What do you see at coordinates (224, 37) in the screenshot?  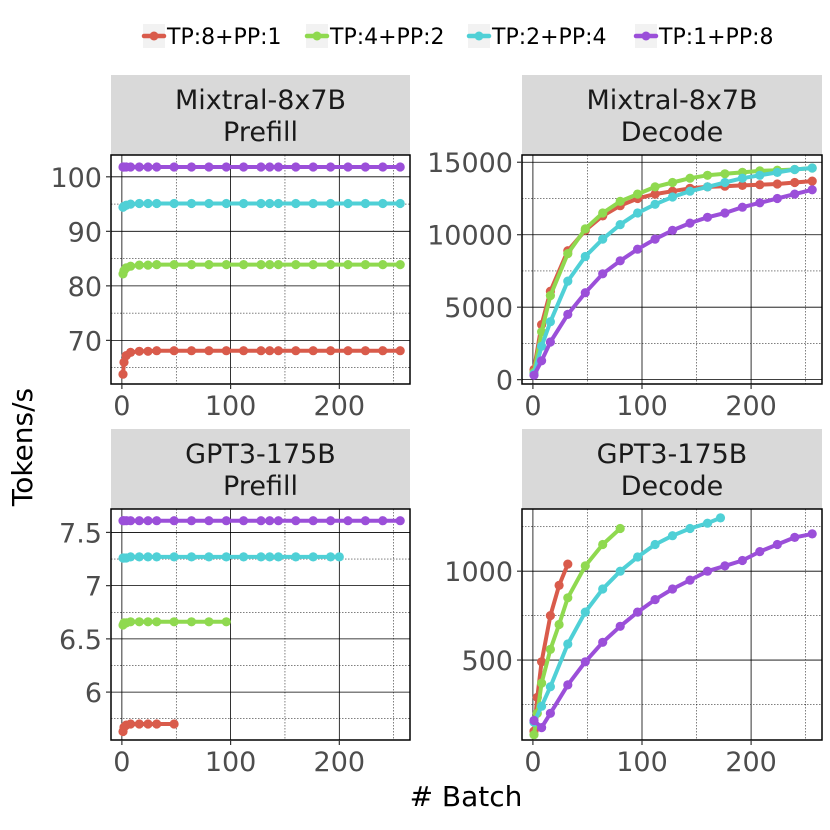 I see `legend-label: TP:8+PP:1` at bounding box center [224, 37].